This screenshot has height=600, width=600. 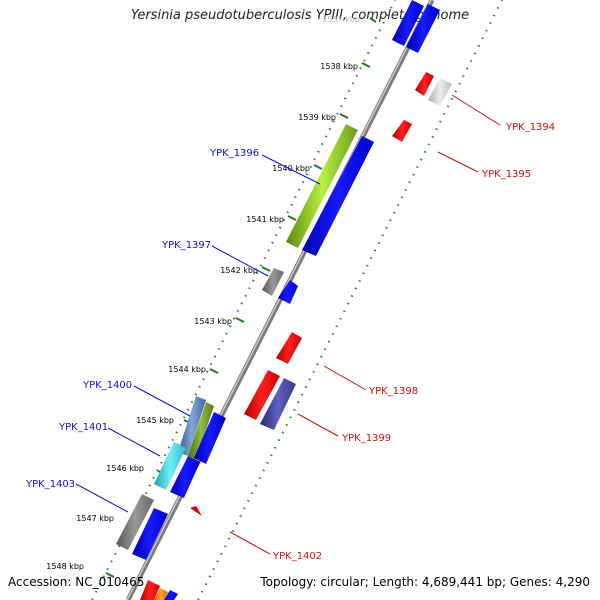 I want to click on gene-label-ypk-1402: YPK_1402, so click(x=297, y=556).